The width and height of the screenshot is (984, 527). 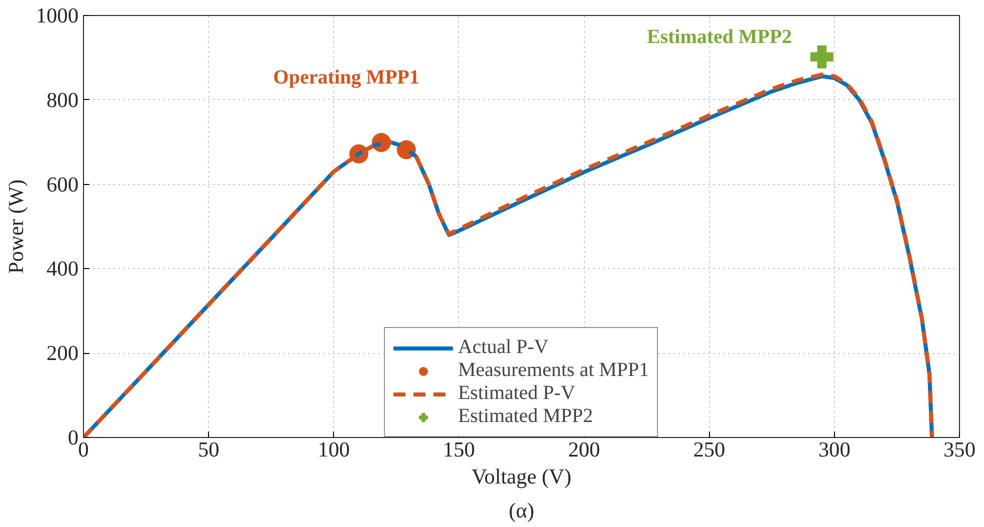 What do you see at coordinates (16, 226) in the screenshot?
I see `y-axis-title: Power (W)` at bounding box center [16, 226].